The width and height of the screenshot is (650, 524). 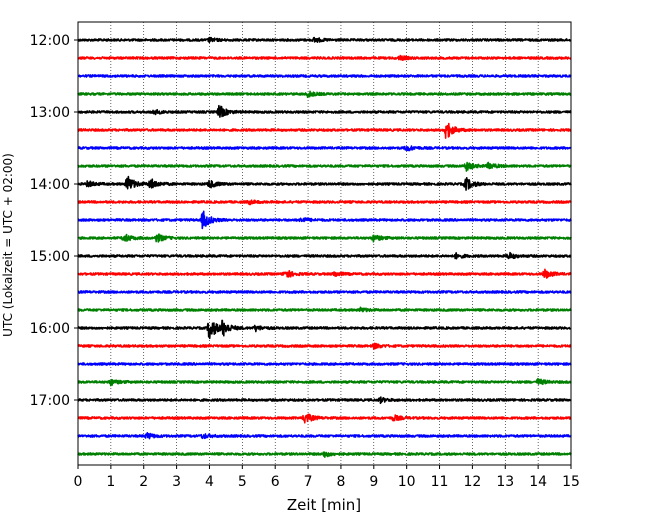 I want to click on y-tick-label: 15:00, so click(x=50, y=257).